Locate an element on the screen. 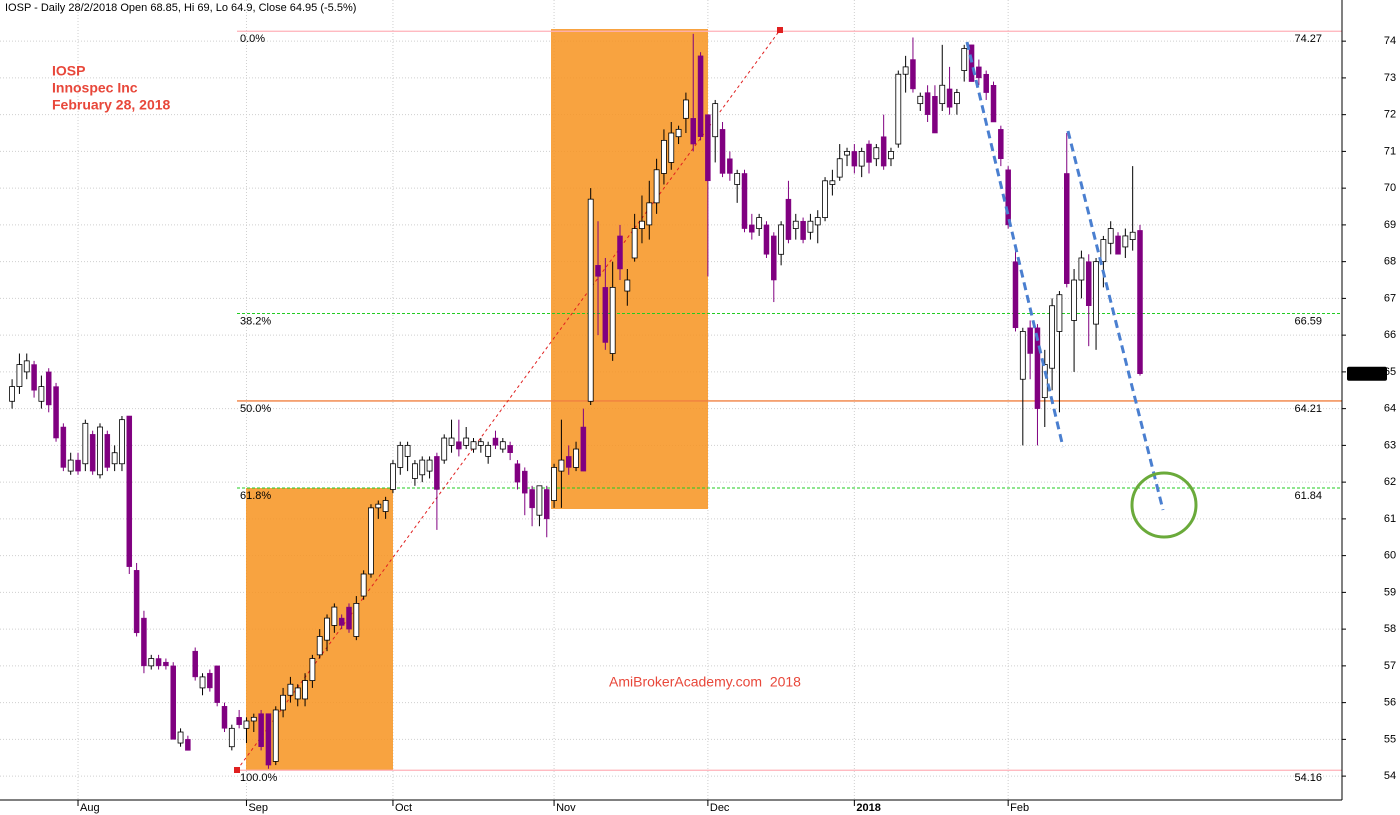 The width and height of the screenshot is (1400, 815). x-tick-label: Feb is located at coordinates (1019, 808).